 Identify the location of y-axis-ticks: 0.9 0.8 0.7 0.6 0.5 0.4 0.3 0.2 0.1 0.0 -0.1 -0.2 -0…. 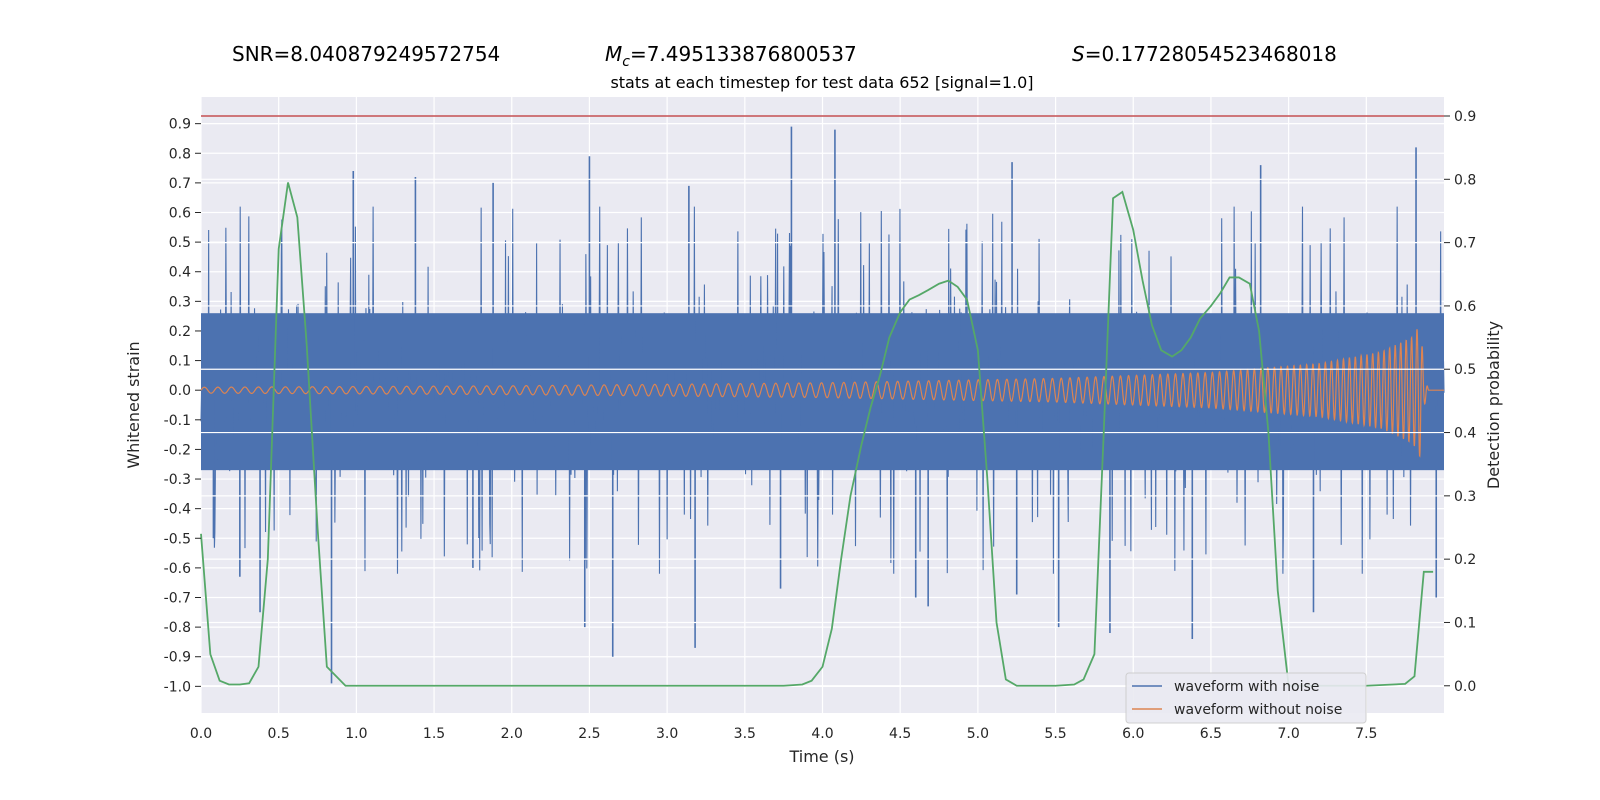
(182, 406).